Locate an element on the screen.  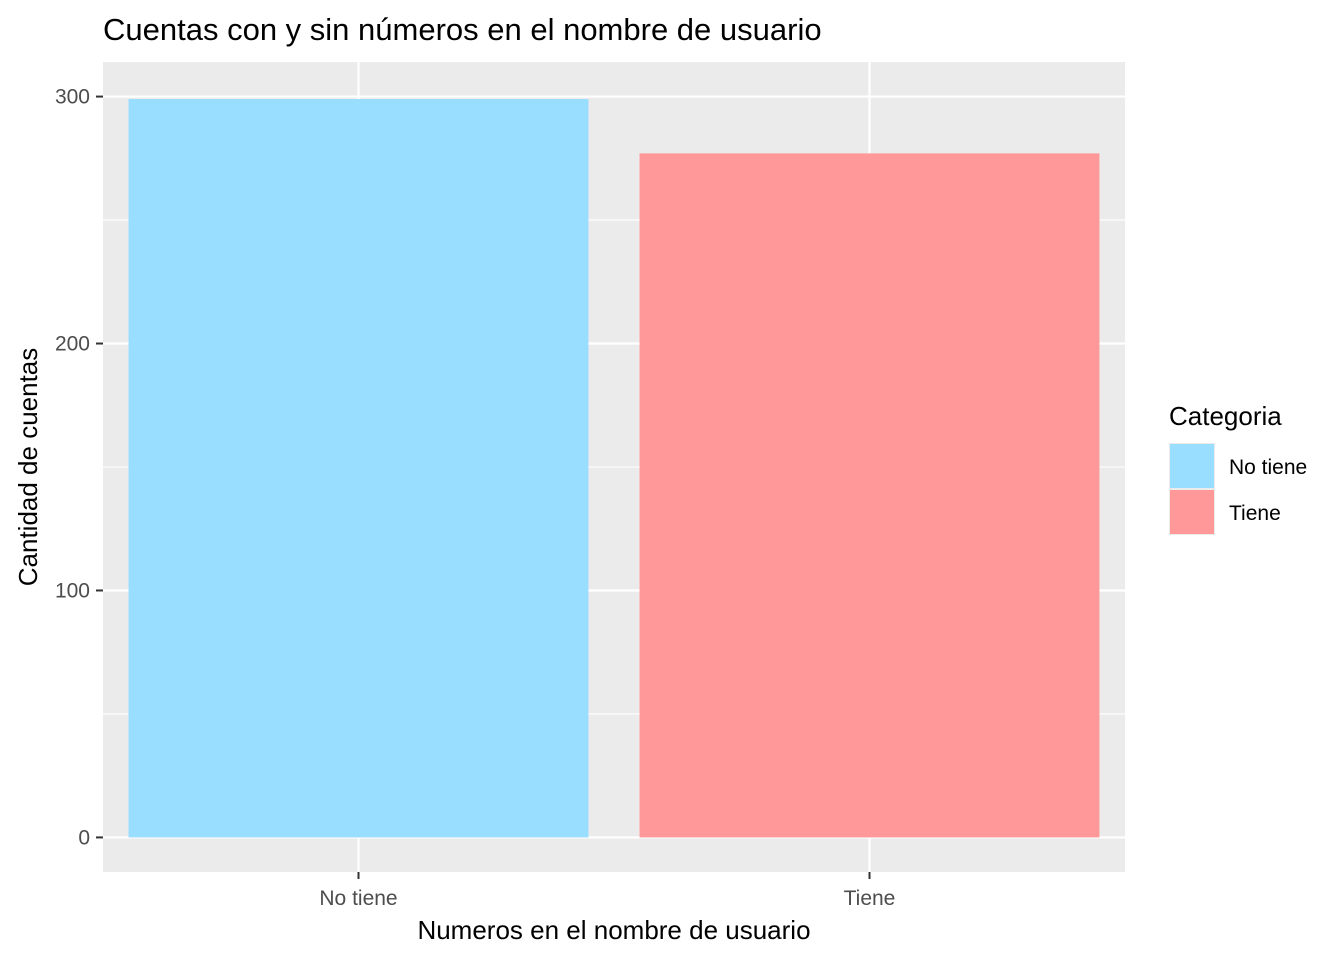
y-axis: 0 100 200 300 is located at coordinates (79, 467).